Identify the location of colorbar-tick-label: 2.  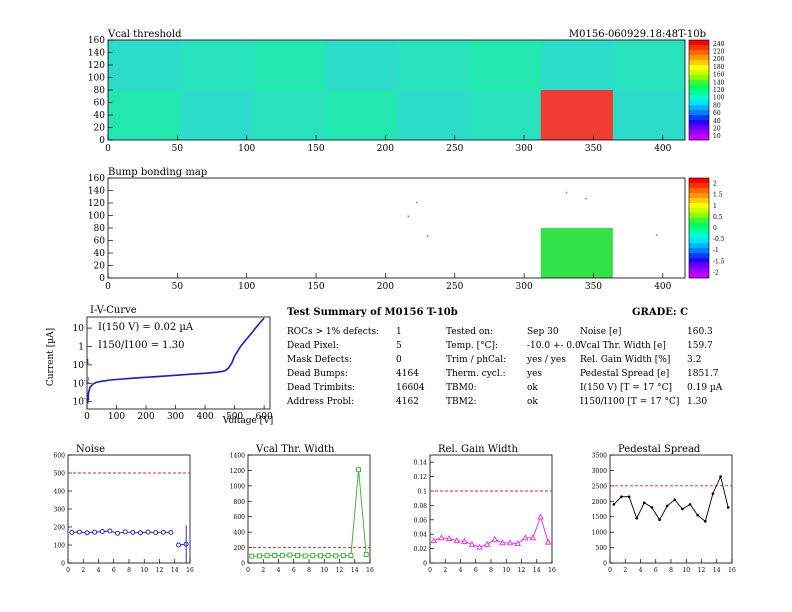
(715, 184).